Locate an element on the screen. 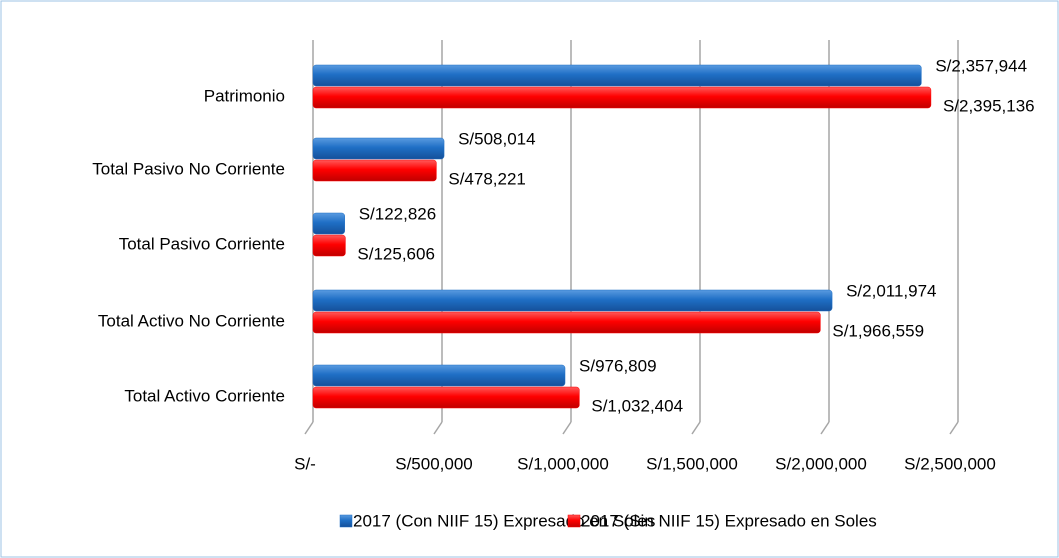  y-tick-label: Patrimonio is located at coordinates (244, 95).